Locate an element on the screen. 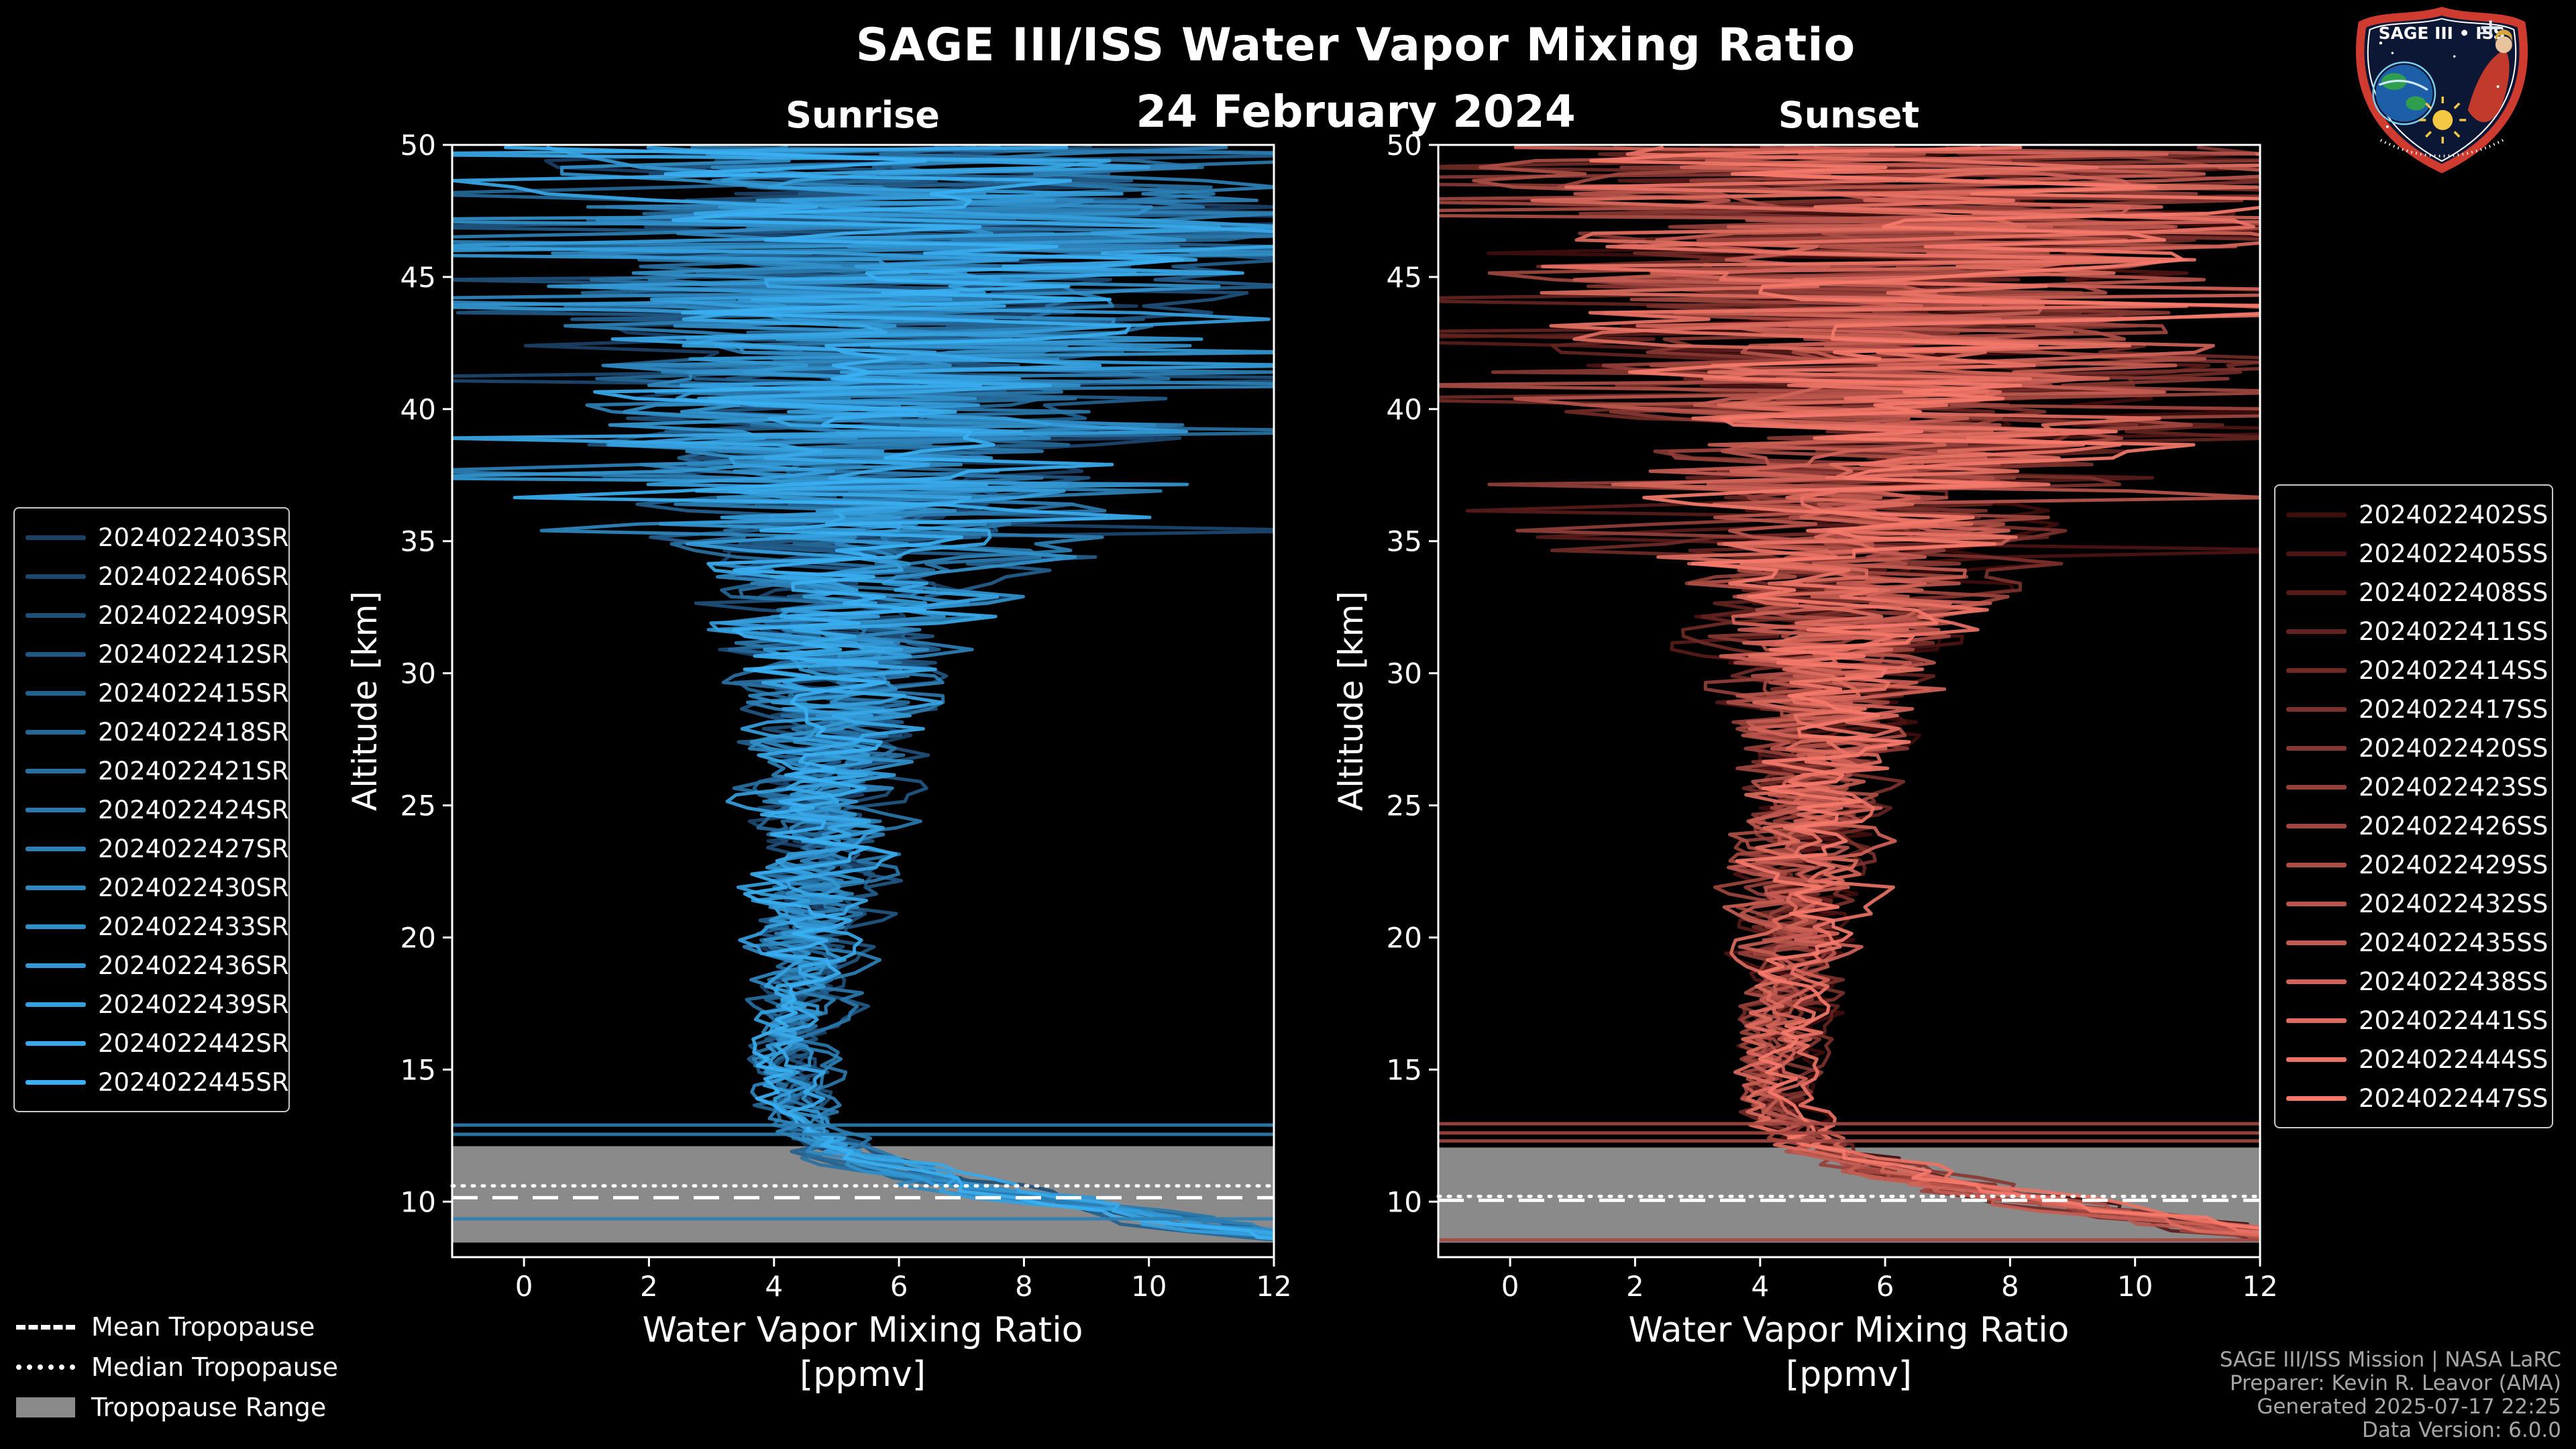  y-tick-label: 10 is located at coordinates (418, 1201).